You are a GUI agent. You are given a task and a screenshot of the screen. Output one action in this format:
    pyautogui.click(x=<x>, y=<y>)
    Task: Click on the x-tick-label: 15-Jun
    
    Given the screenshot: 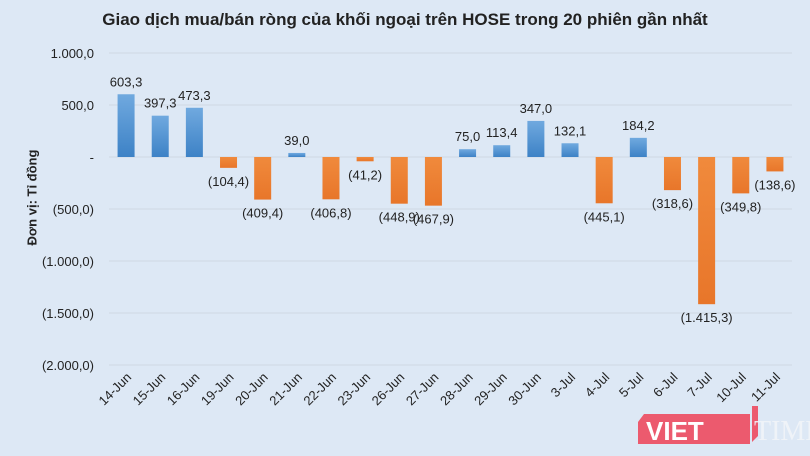 What is the action you would take?
    pyautogui.click(x=149, y=389)
    